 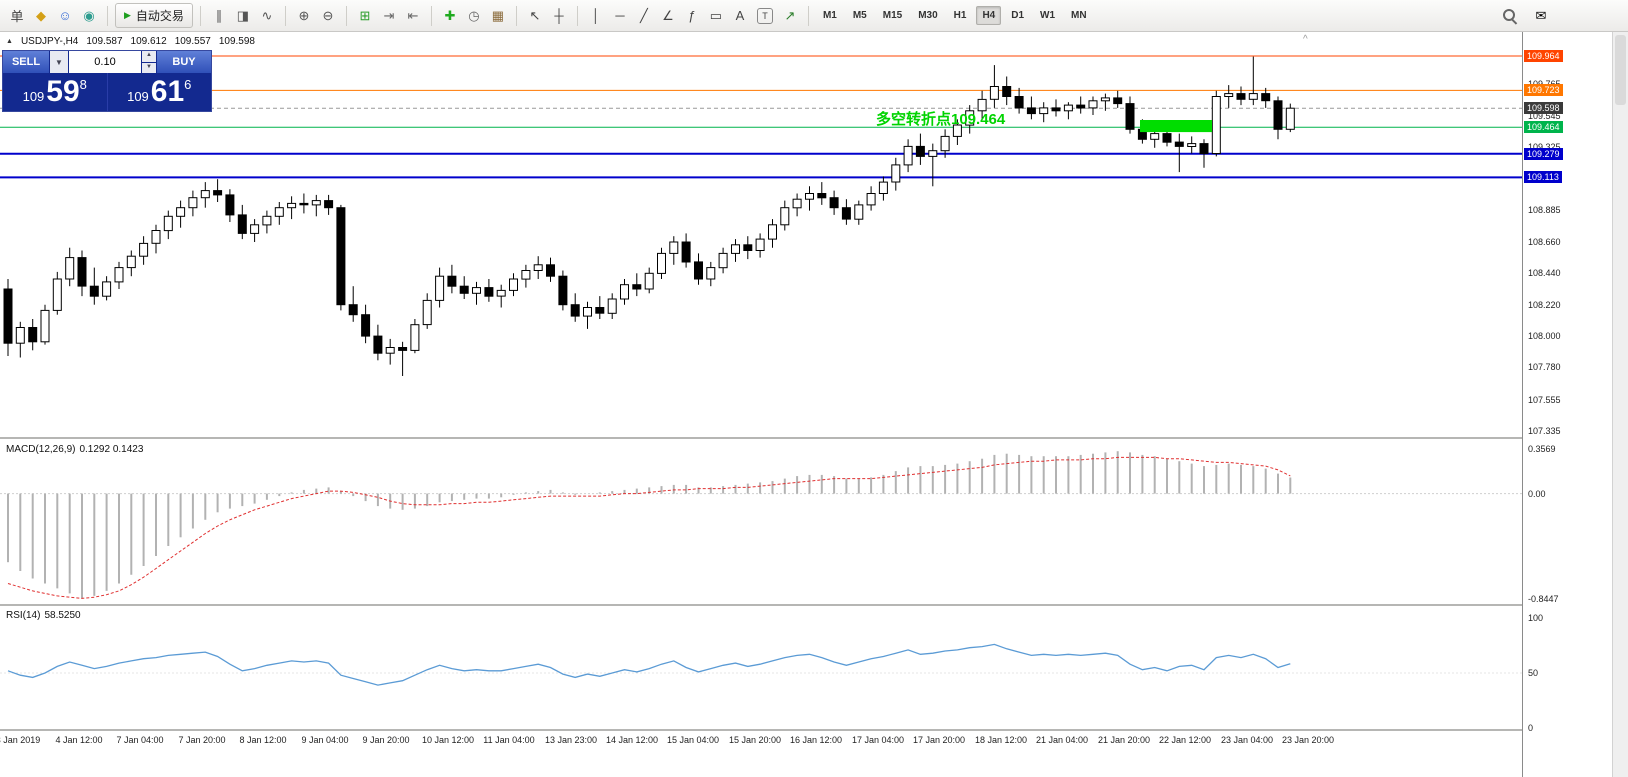 I want to click on price-tick-label: 109.545, so click(x=1544, y=116).